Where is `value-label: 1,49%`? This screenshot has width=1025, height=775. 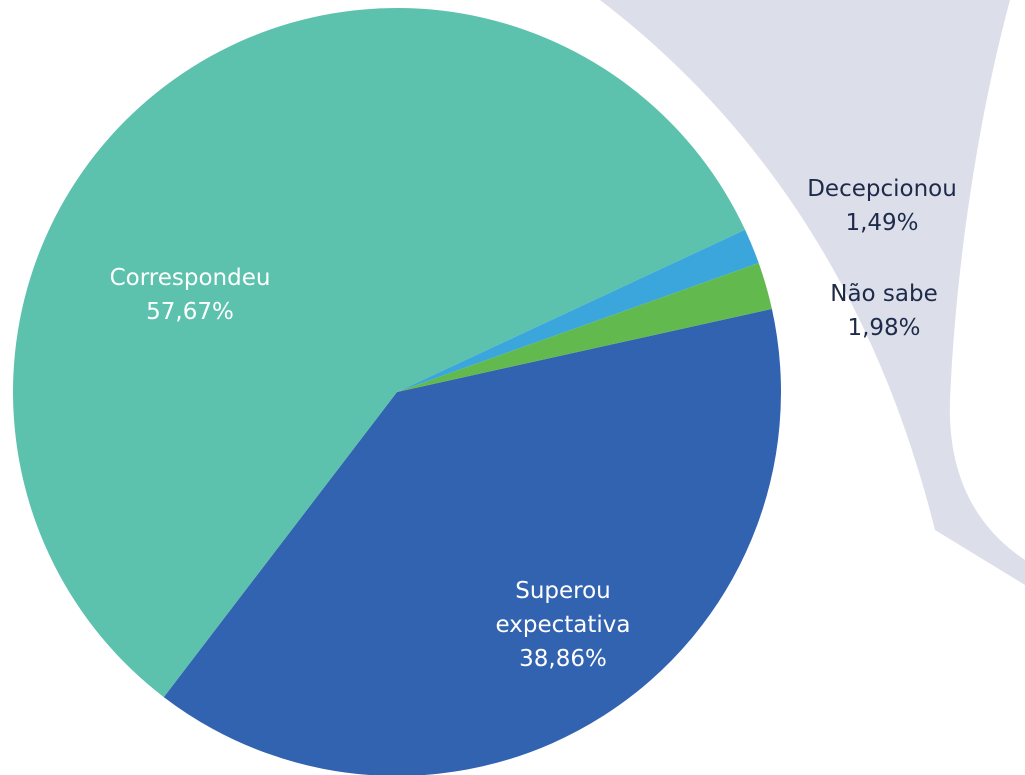 value-label: 1,49% is located at coordinates (882, 223).